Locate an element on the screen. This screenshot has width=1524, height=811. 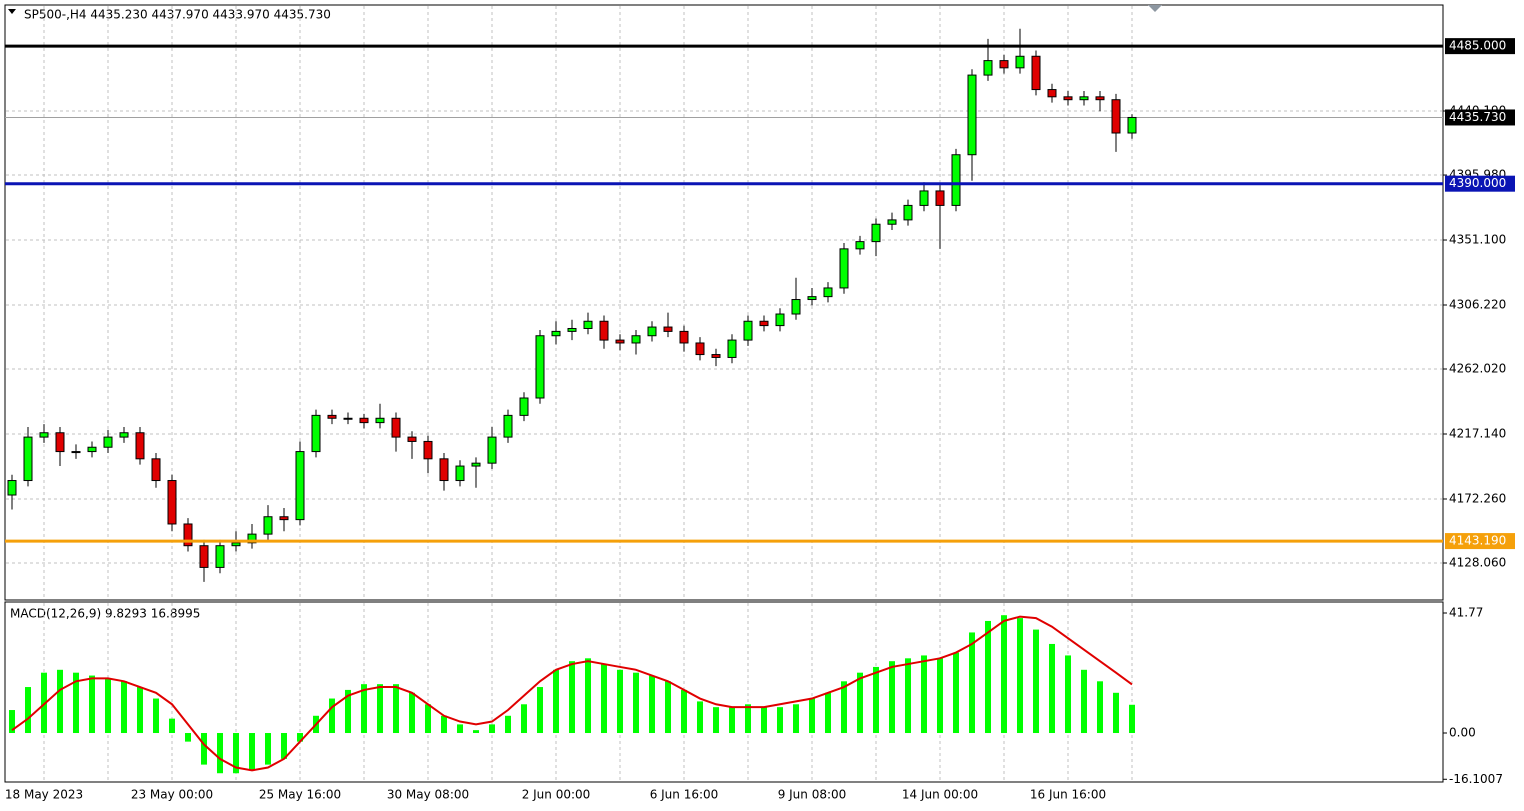
macd-title: MACD(12,26,9) 9.8293 16.8995 is located at coordinates (105, 614).